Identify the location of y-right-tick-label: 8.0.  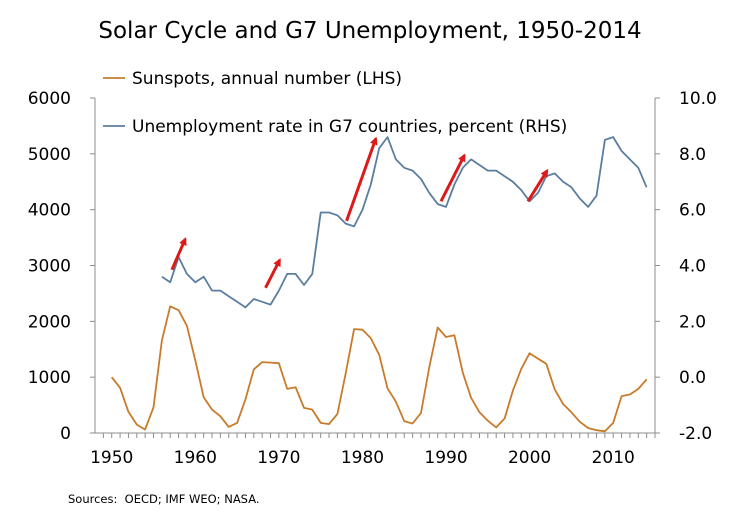
(692, 155).